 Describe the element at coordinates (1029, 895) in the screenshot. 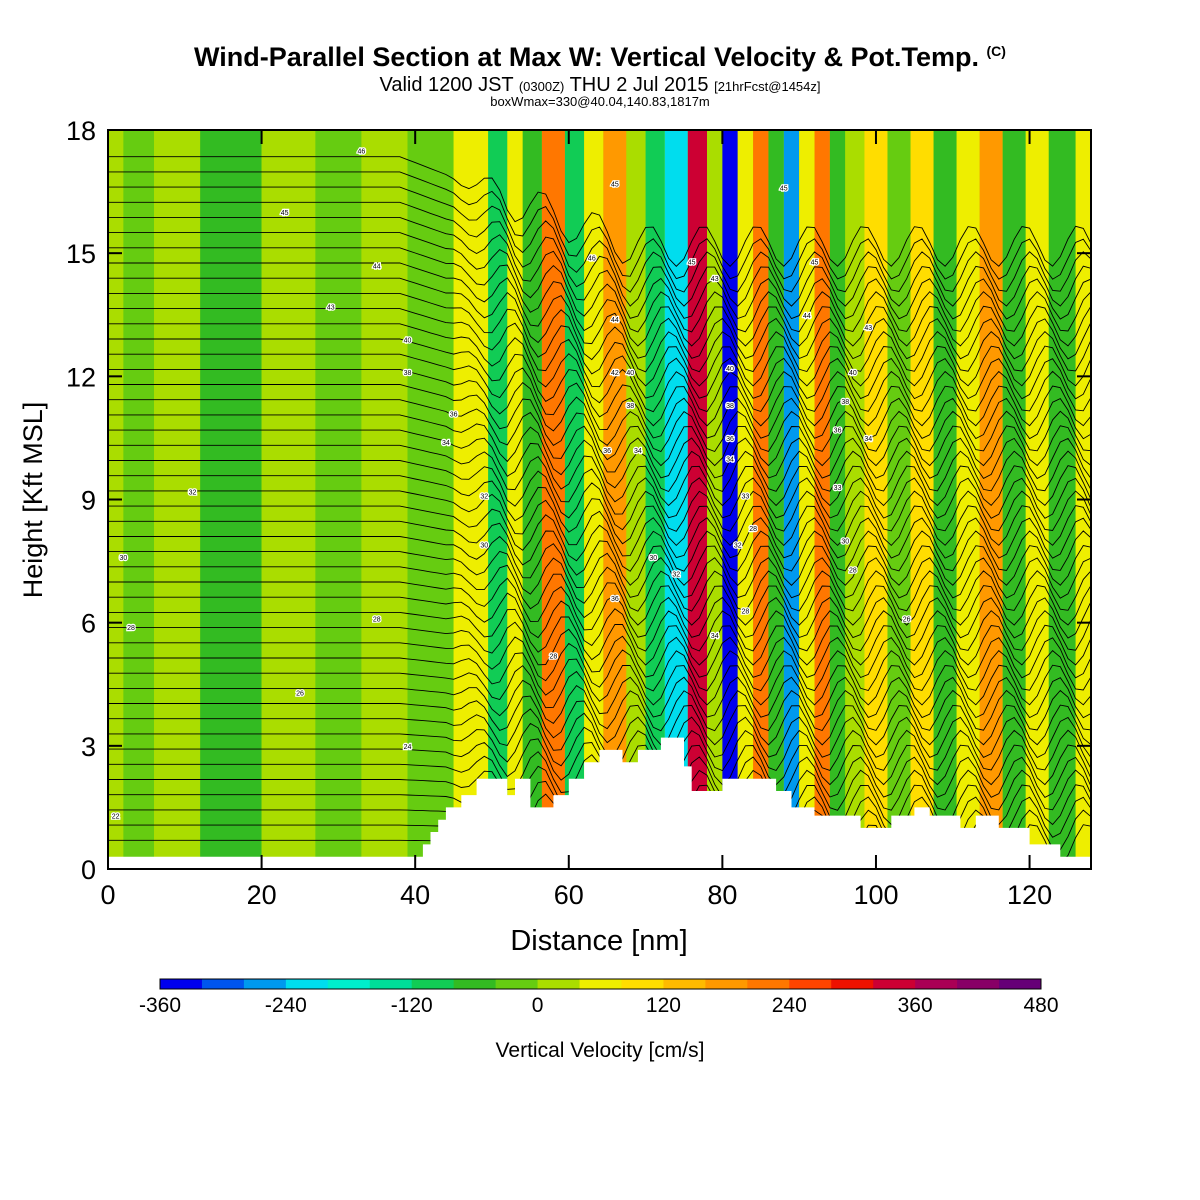

I see `x-tick-label: 120` at that location.